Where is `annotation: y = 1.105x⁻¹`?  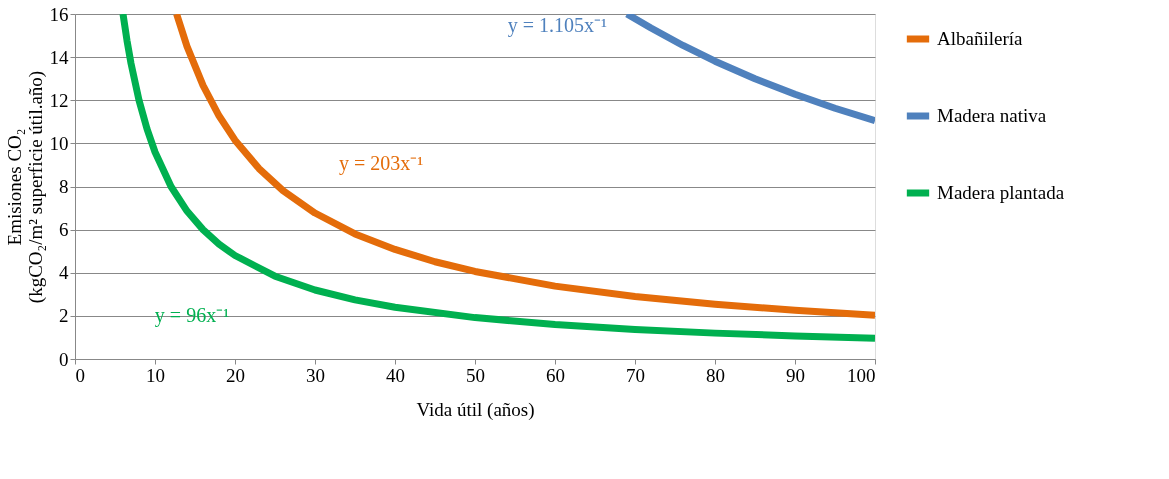 annotation: y = 1.105x⁻¹ is located at coordinates (557, 25).